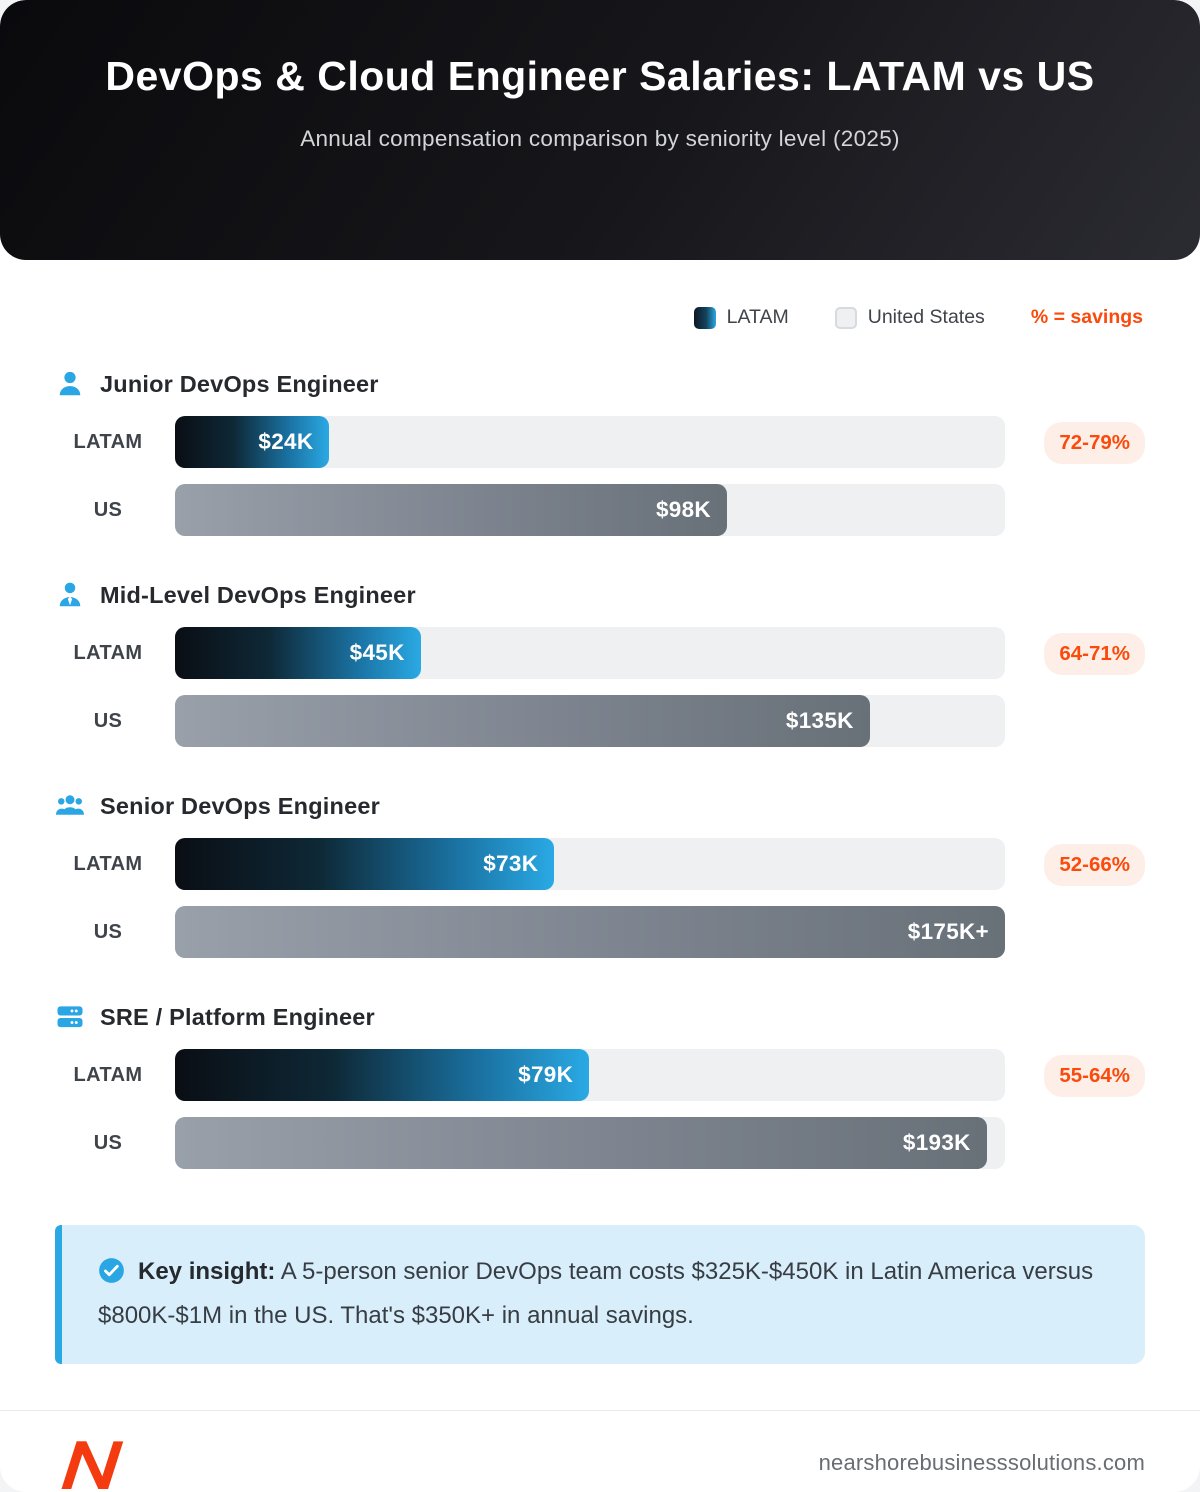  I want to click on legend-us-label: United States, so click(926, 317).